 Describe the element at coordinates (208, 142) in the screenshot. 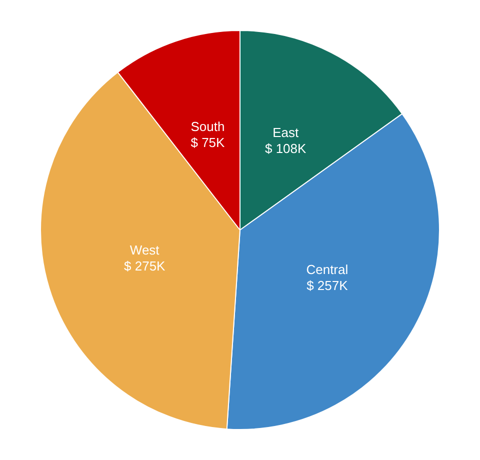

I see `data-label: $ 75K` at that location.